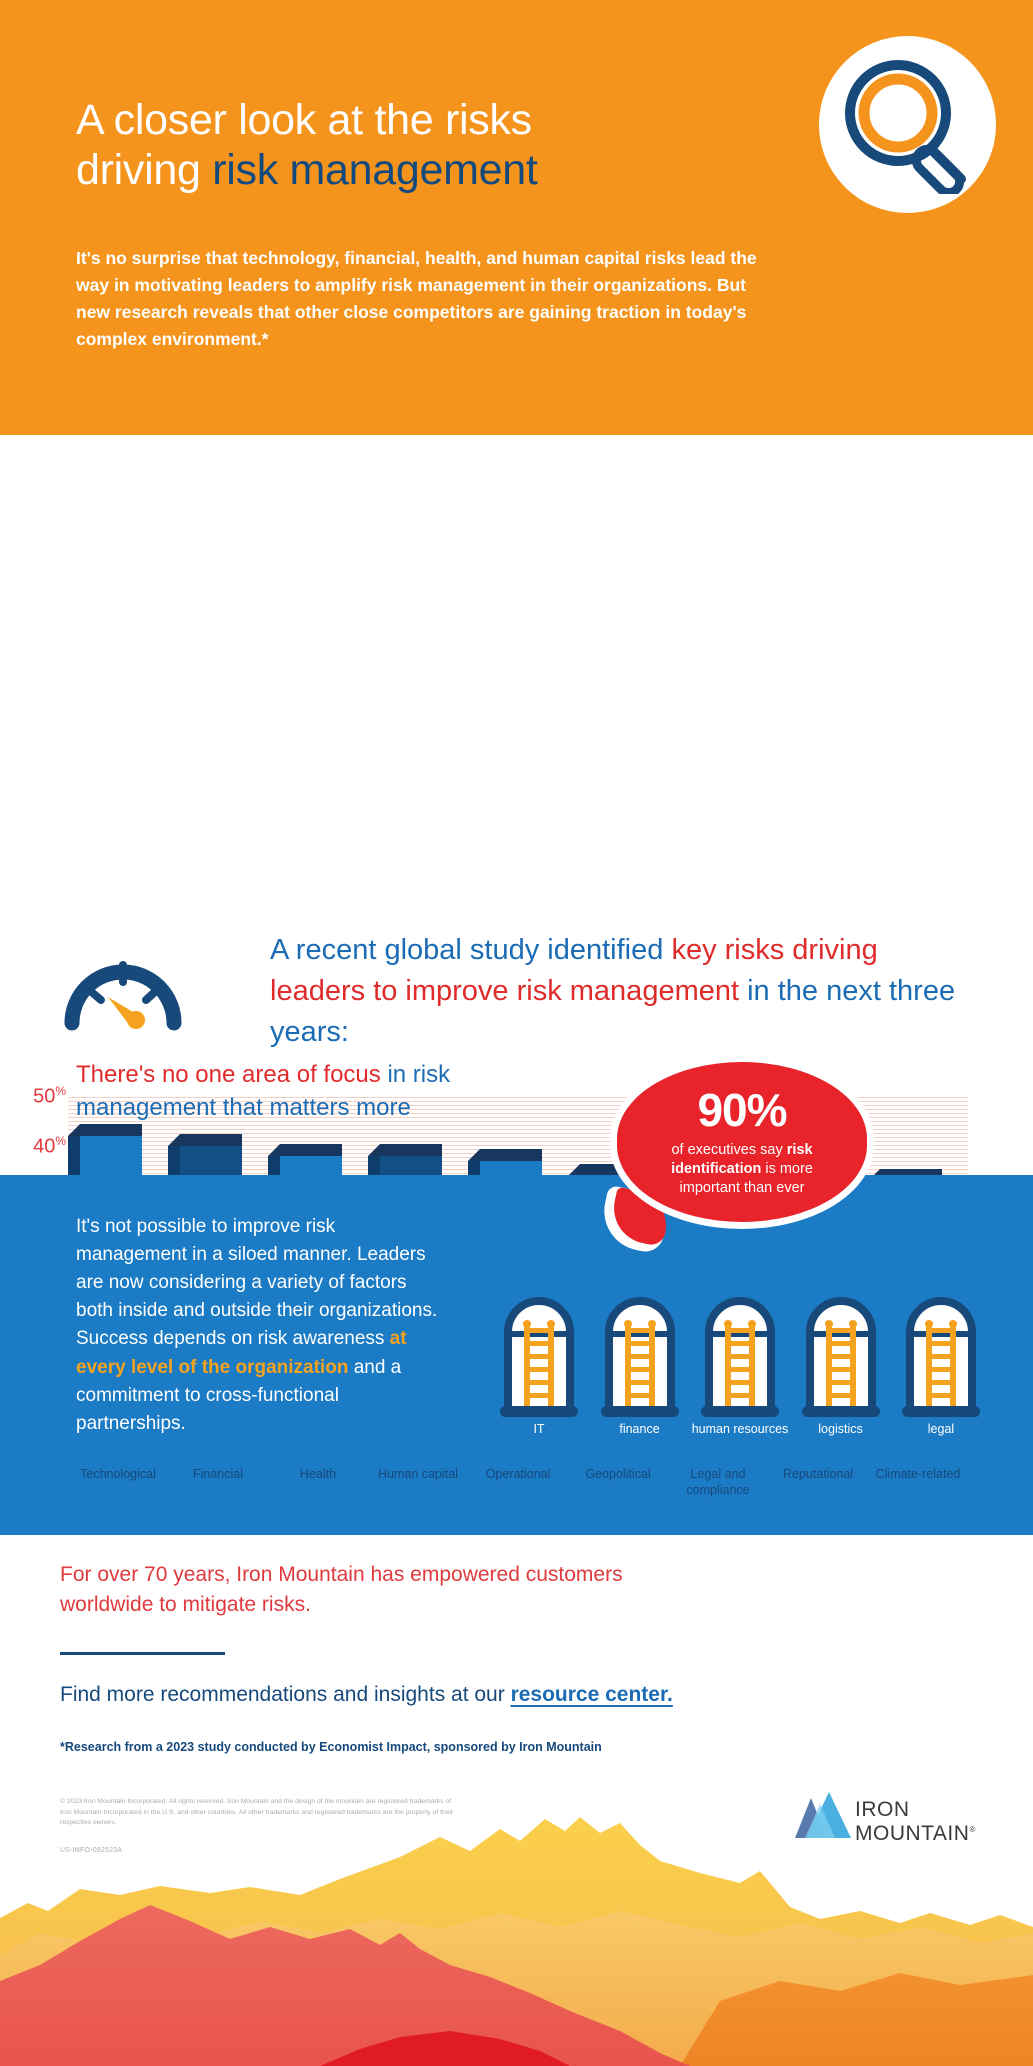  What do you see at coordinates (142, 1653) in the screenshot?
I see `footer-divider` at bounding box center [142, 1653].